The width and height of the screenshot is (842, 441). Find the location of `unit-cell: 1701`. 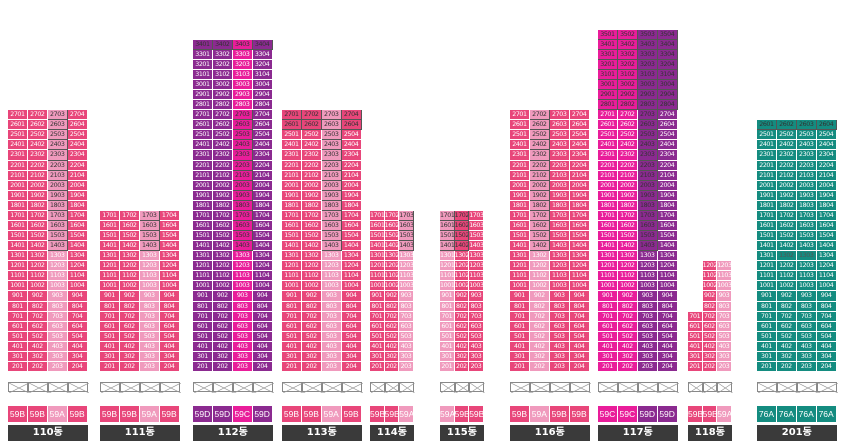

unit-cell: 1701 is located at coordinates (203, 215).